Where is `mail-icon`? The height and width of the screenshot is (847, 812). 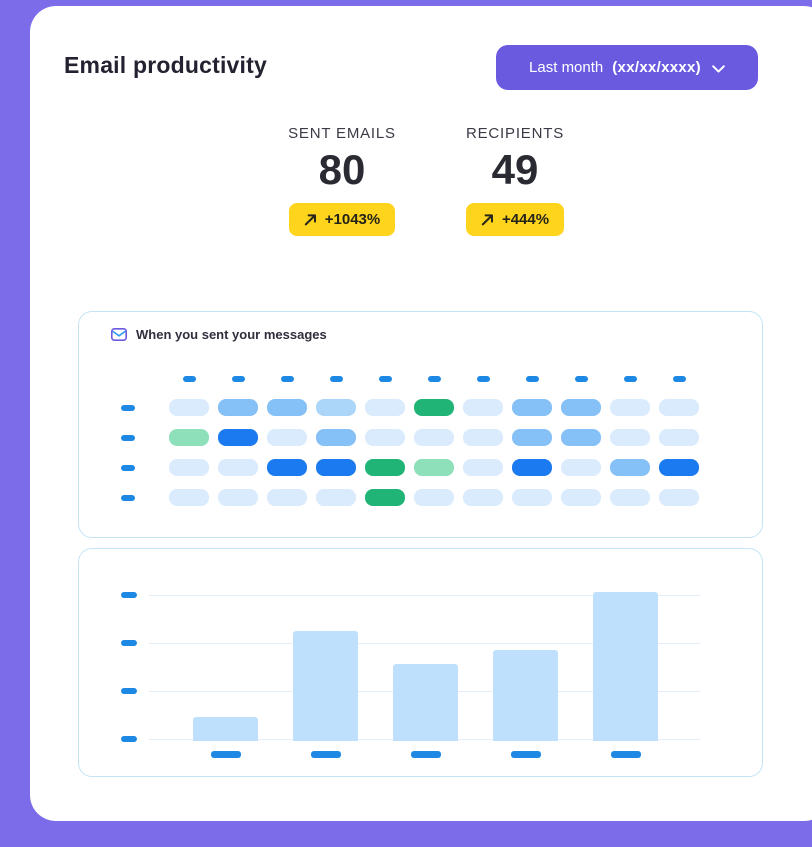
mail-icon is located at coordinates (119, 334).